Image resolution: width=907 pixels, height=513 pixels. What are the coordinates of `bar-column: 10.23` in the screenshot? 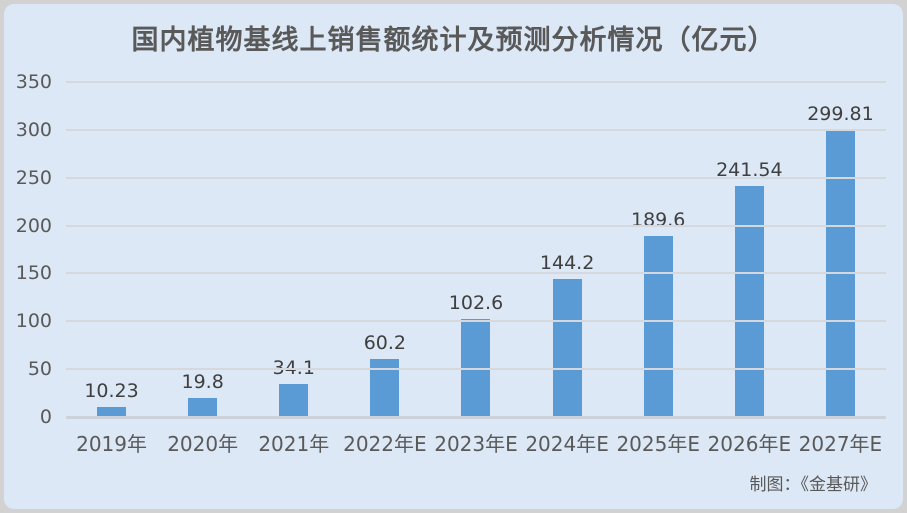 It's located at (111, 249).